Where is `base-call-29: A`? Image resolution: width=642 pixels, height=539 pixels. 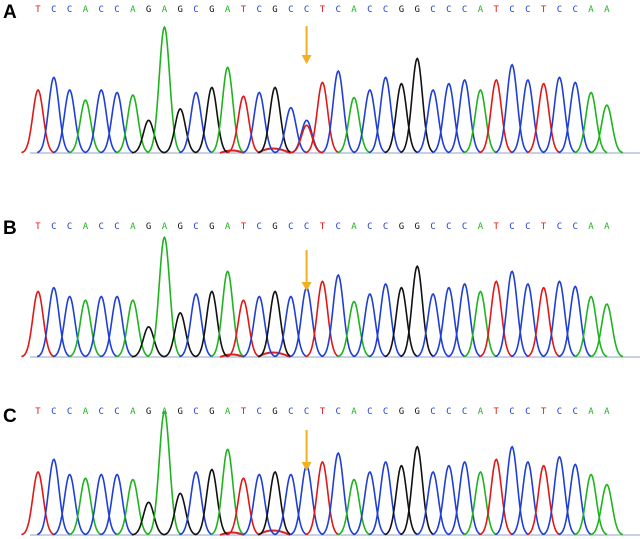
base-call-29: A is located at coordinates (481, 412).